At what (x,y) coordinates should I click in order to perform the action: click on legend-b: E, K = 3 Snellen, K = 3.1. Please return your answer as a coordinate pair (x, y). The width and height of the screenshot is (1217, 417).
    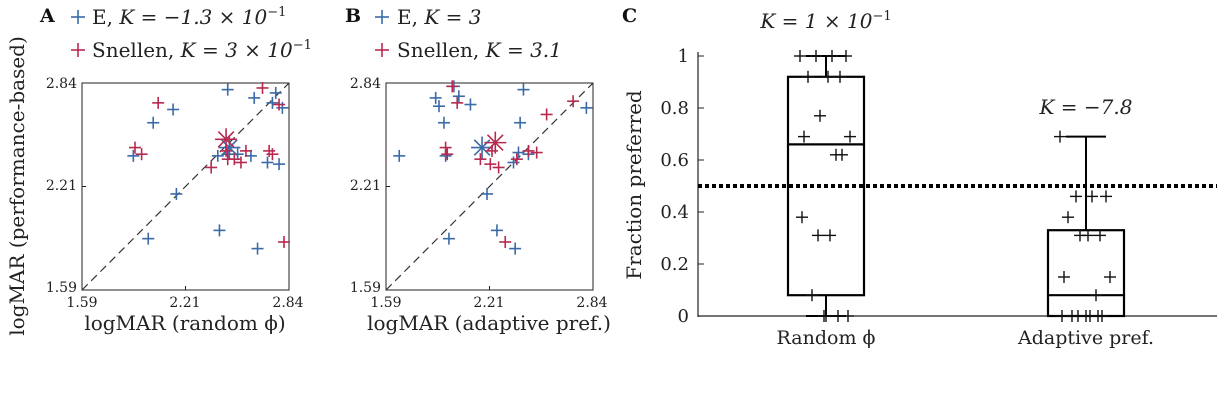
    Looking at the image, I should click on (468, 33).